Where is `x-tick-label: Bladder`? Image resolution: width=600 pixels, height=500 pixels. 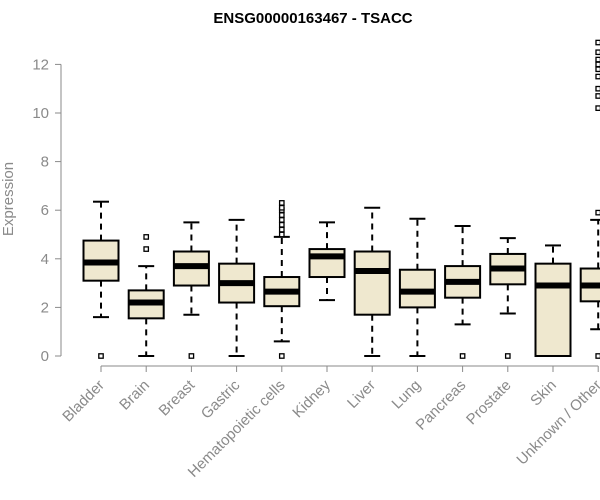 x-tick-label: Bladder is located at coordinates (83, 401).